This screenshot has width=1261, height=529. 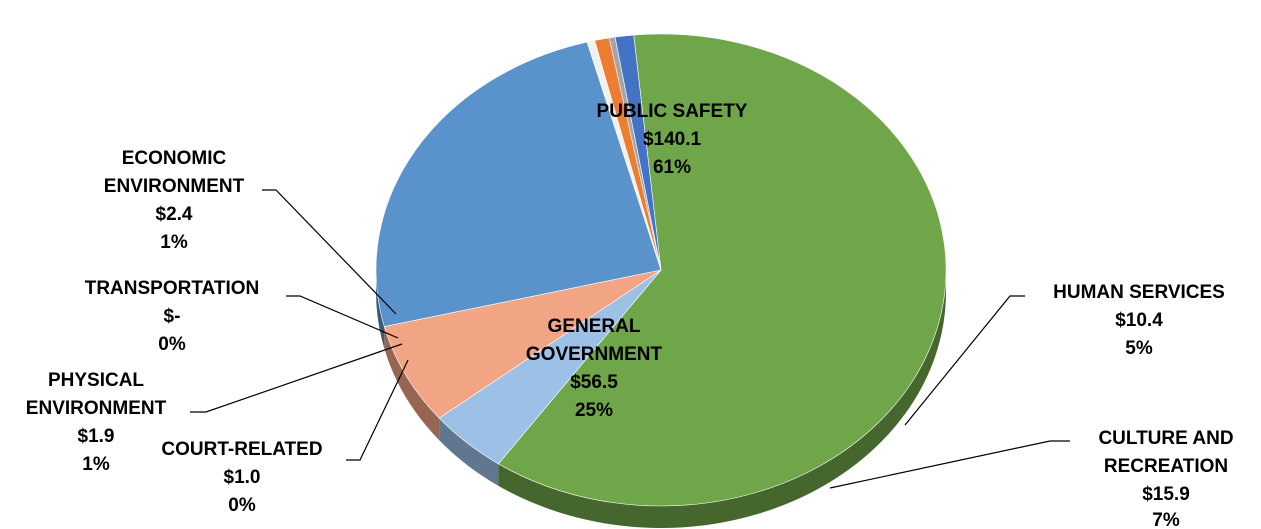 I want to click on label-economic-environment: ECONOMIC ENVIRONMENT $2.4 1%, so click(x=174, y=200).